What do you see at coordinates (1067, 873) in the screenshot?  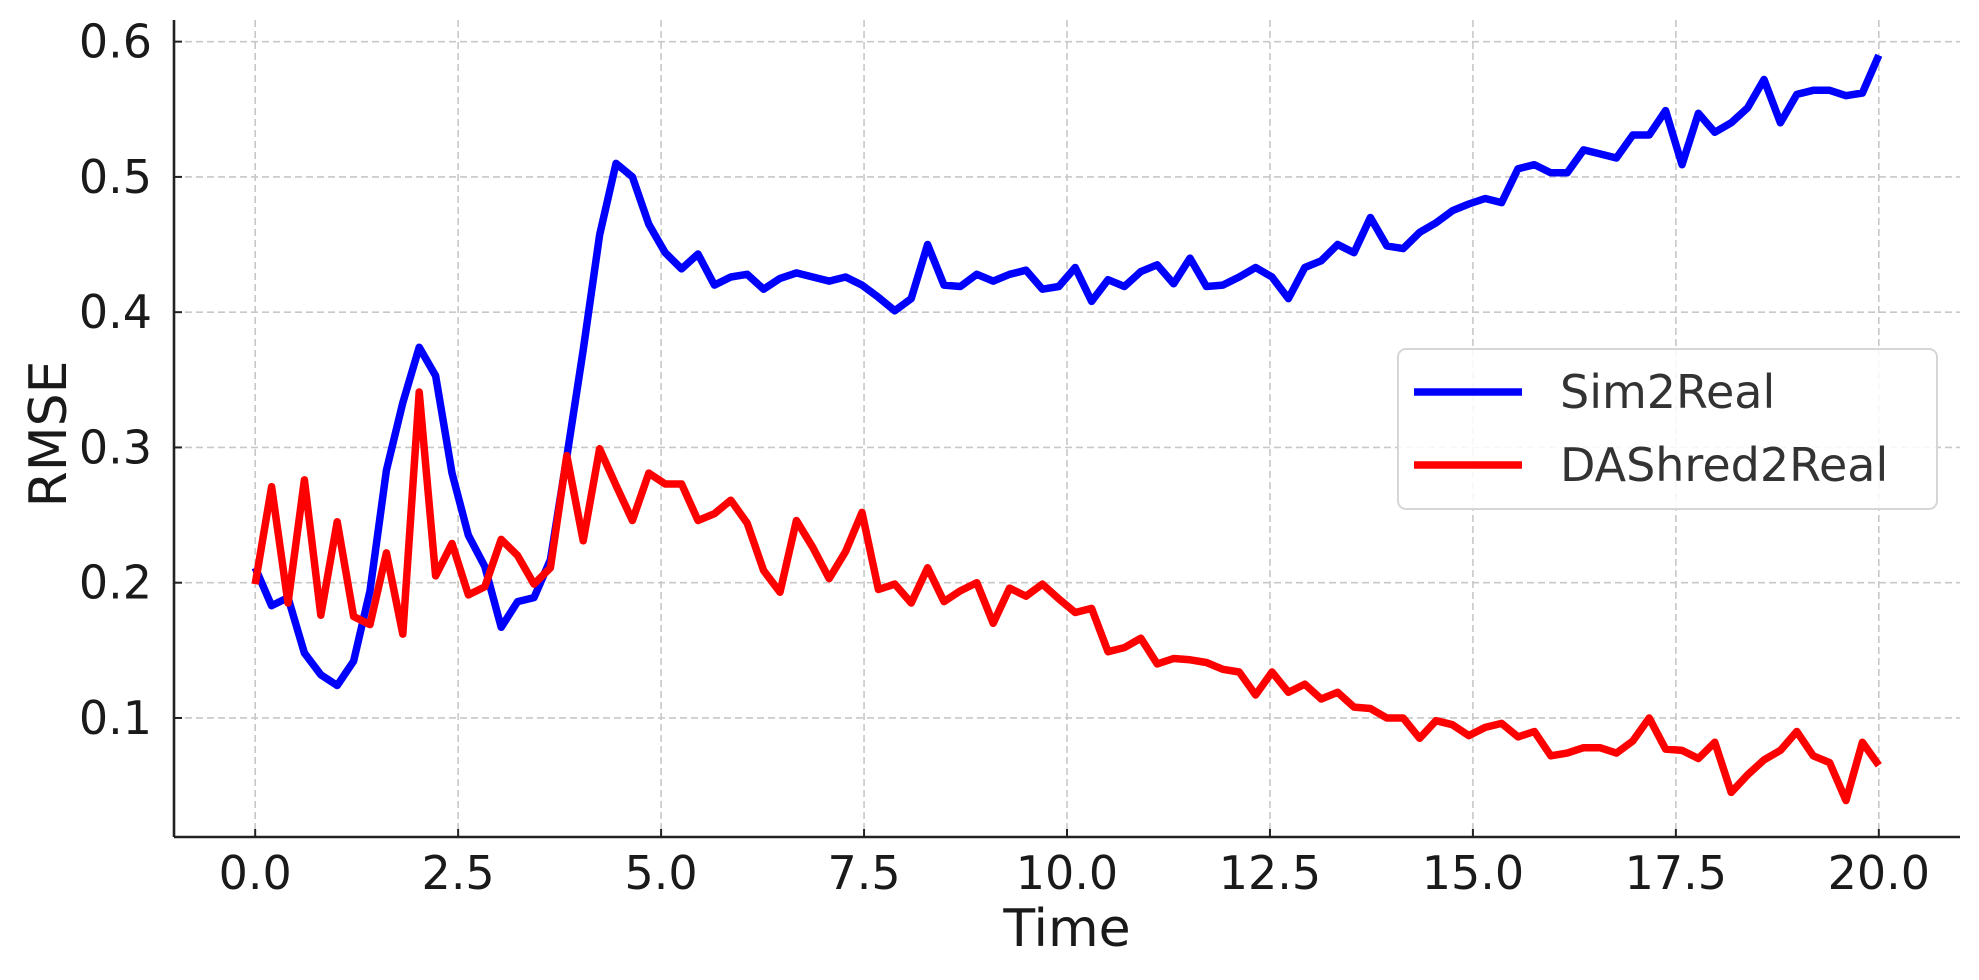 I see `x-tick-label: 10.0` at bounding box center [1067, 873].